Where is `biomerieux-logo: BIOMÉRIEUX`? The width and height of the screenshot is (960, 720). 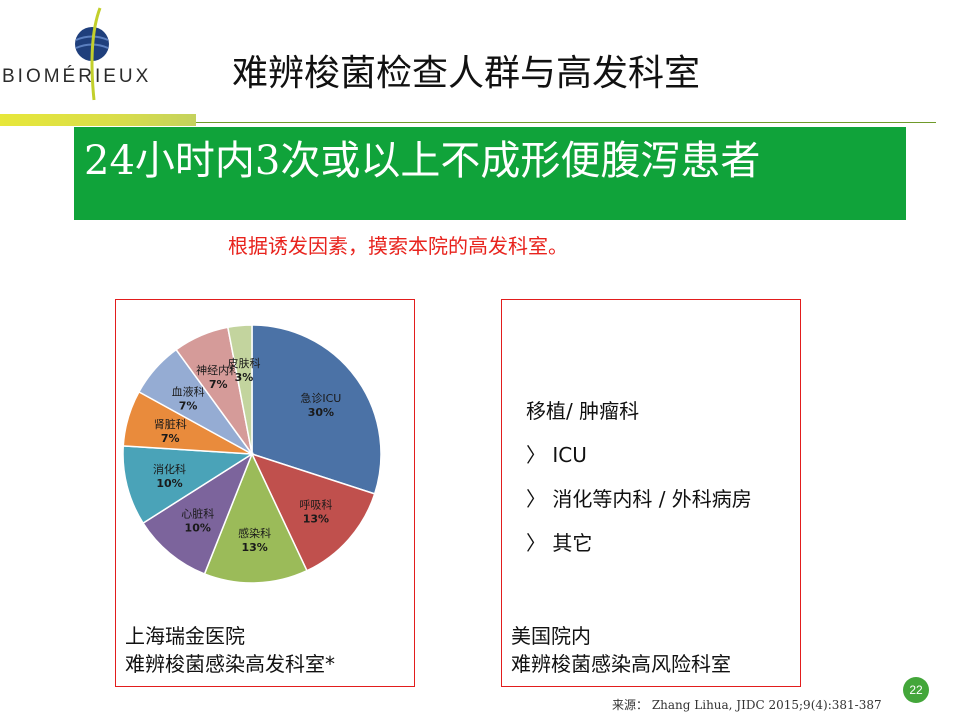
biomerieux-logo: BIOMÉRIEUX is located at coordinates (100, 60).